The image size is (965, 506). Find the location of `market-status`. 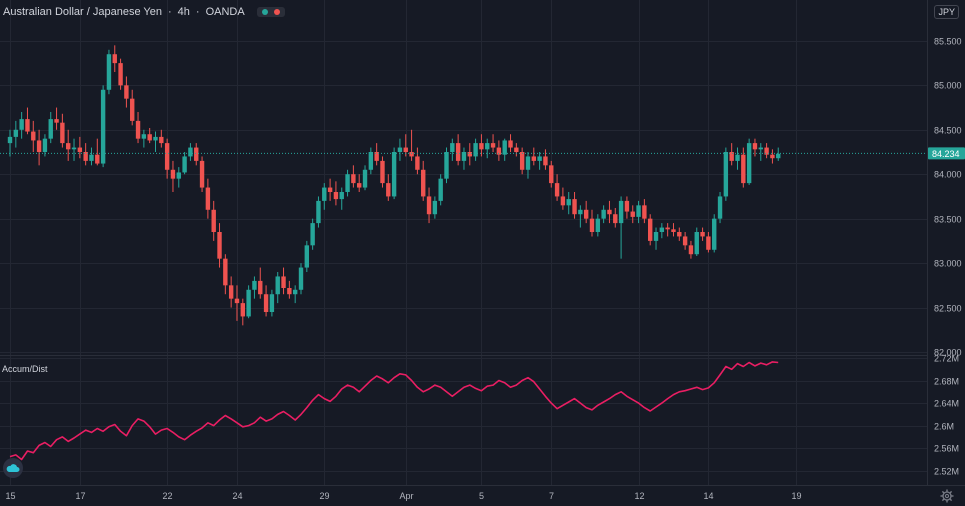

market-status is located at coordinates (270, 12).